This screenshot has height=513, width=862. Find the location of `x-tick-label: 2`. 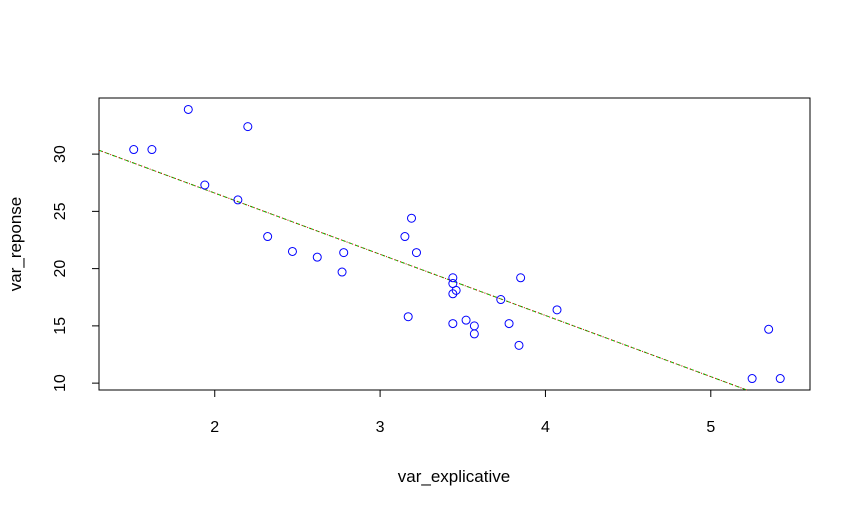

x-tick-label: 2 is located at coordinates (214, 427).